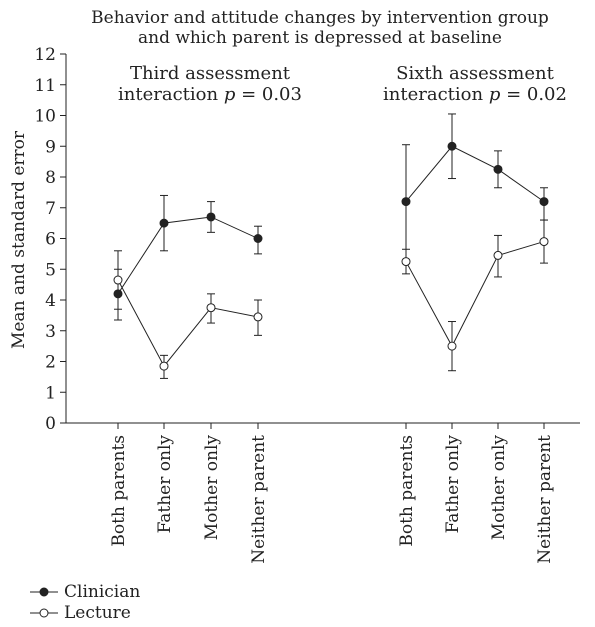 The image size is (595, 627). What do you see at coordinates (188, 323) in the screenshot?
I see `series-line-p1-lecture` at bounding box center [188, 323].